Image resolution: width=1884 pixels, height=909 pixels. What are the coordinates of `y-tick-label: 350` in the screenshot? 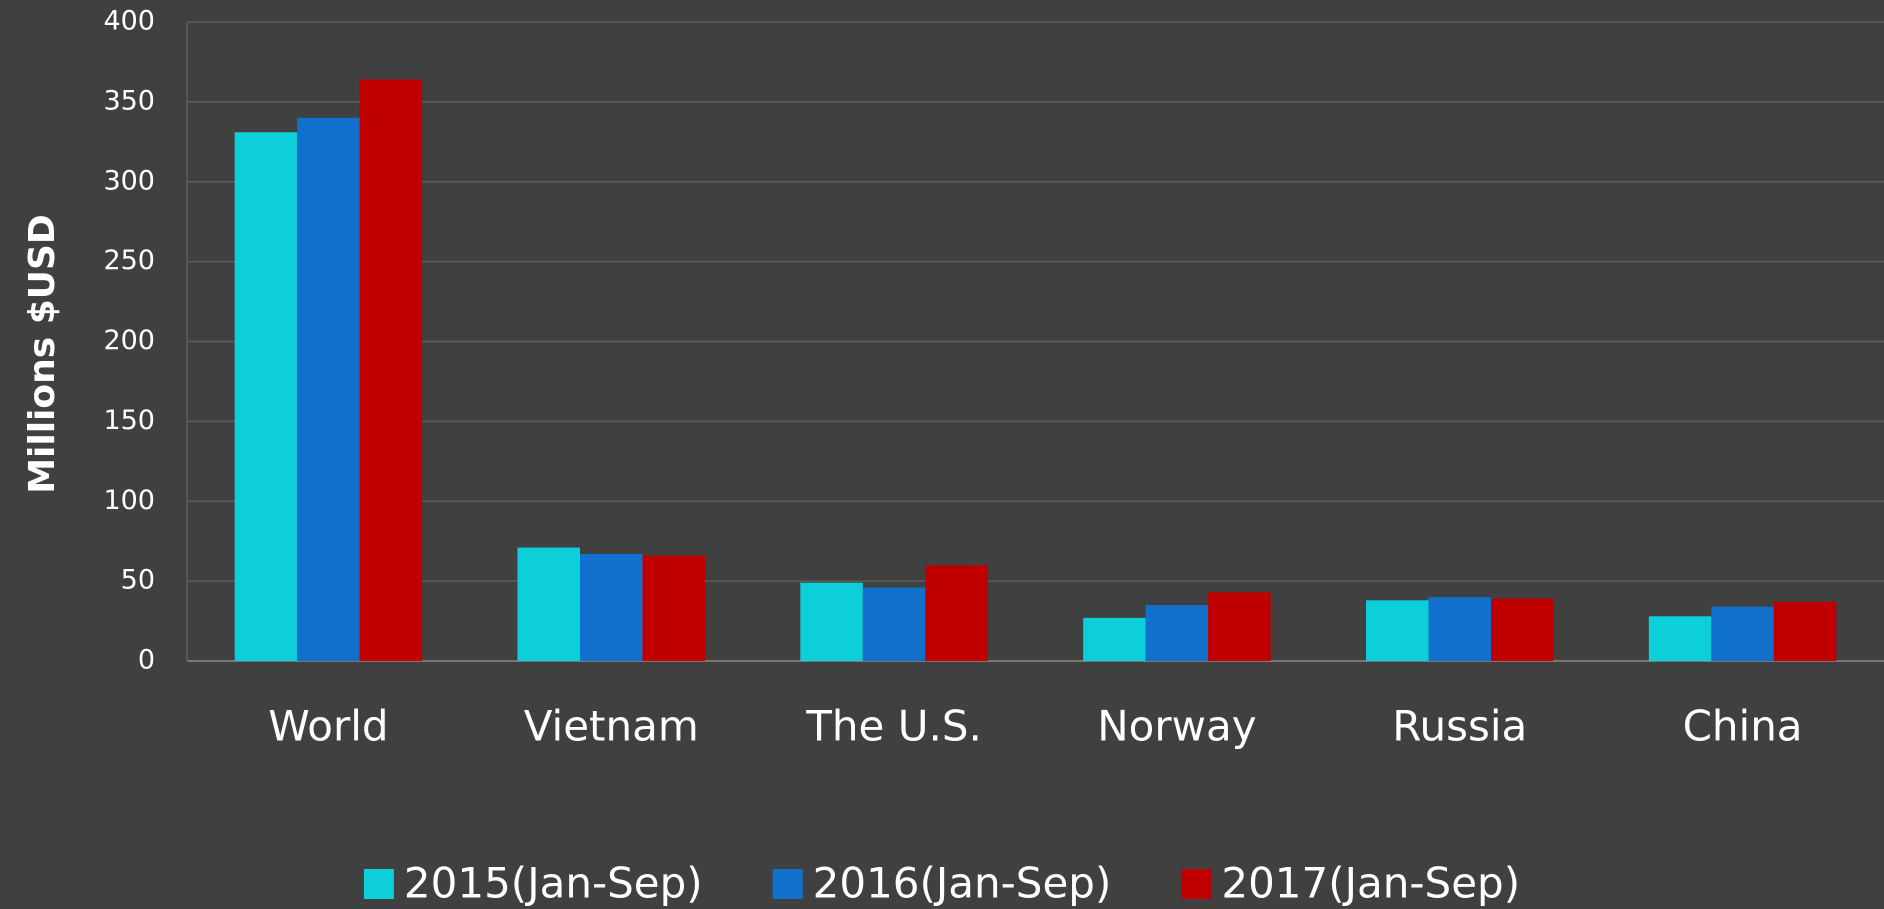 It's located at (129, 100).